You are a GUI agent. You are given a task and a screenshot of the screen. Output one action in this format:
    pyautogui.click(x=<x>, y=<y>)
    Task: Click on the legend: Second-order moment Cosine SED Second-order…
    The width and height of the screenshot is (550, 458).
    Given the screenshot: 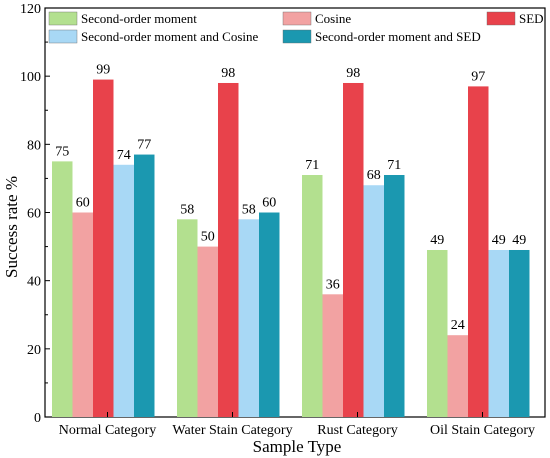 What is the action you would take?
    pyautogui.click(x=296, y=27)
    